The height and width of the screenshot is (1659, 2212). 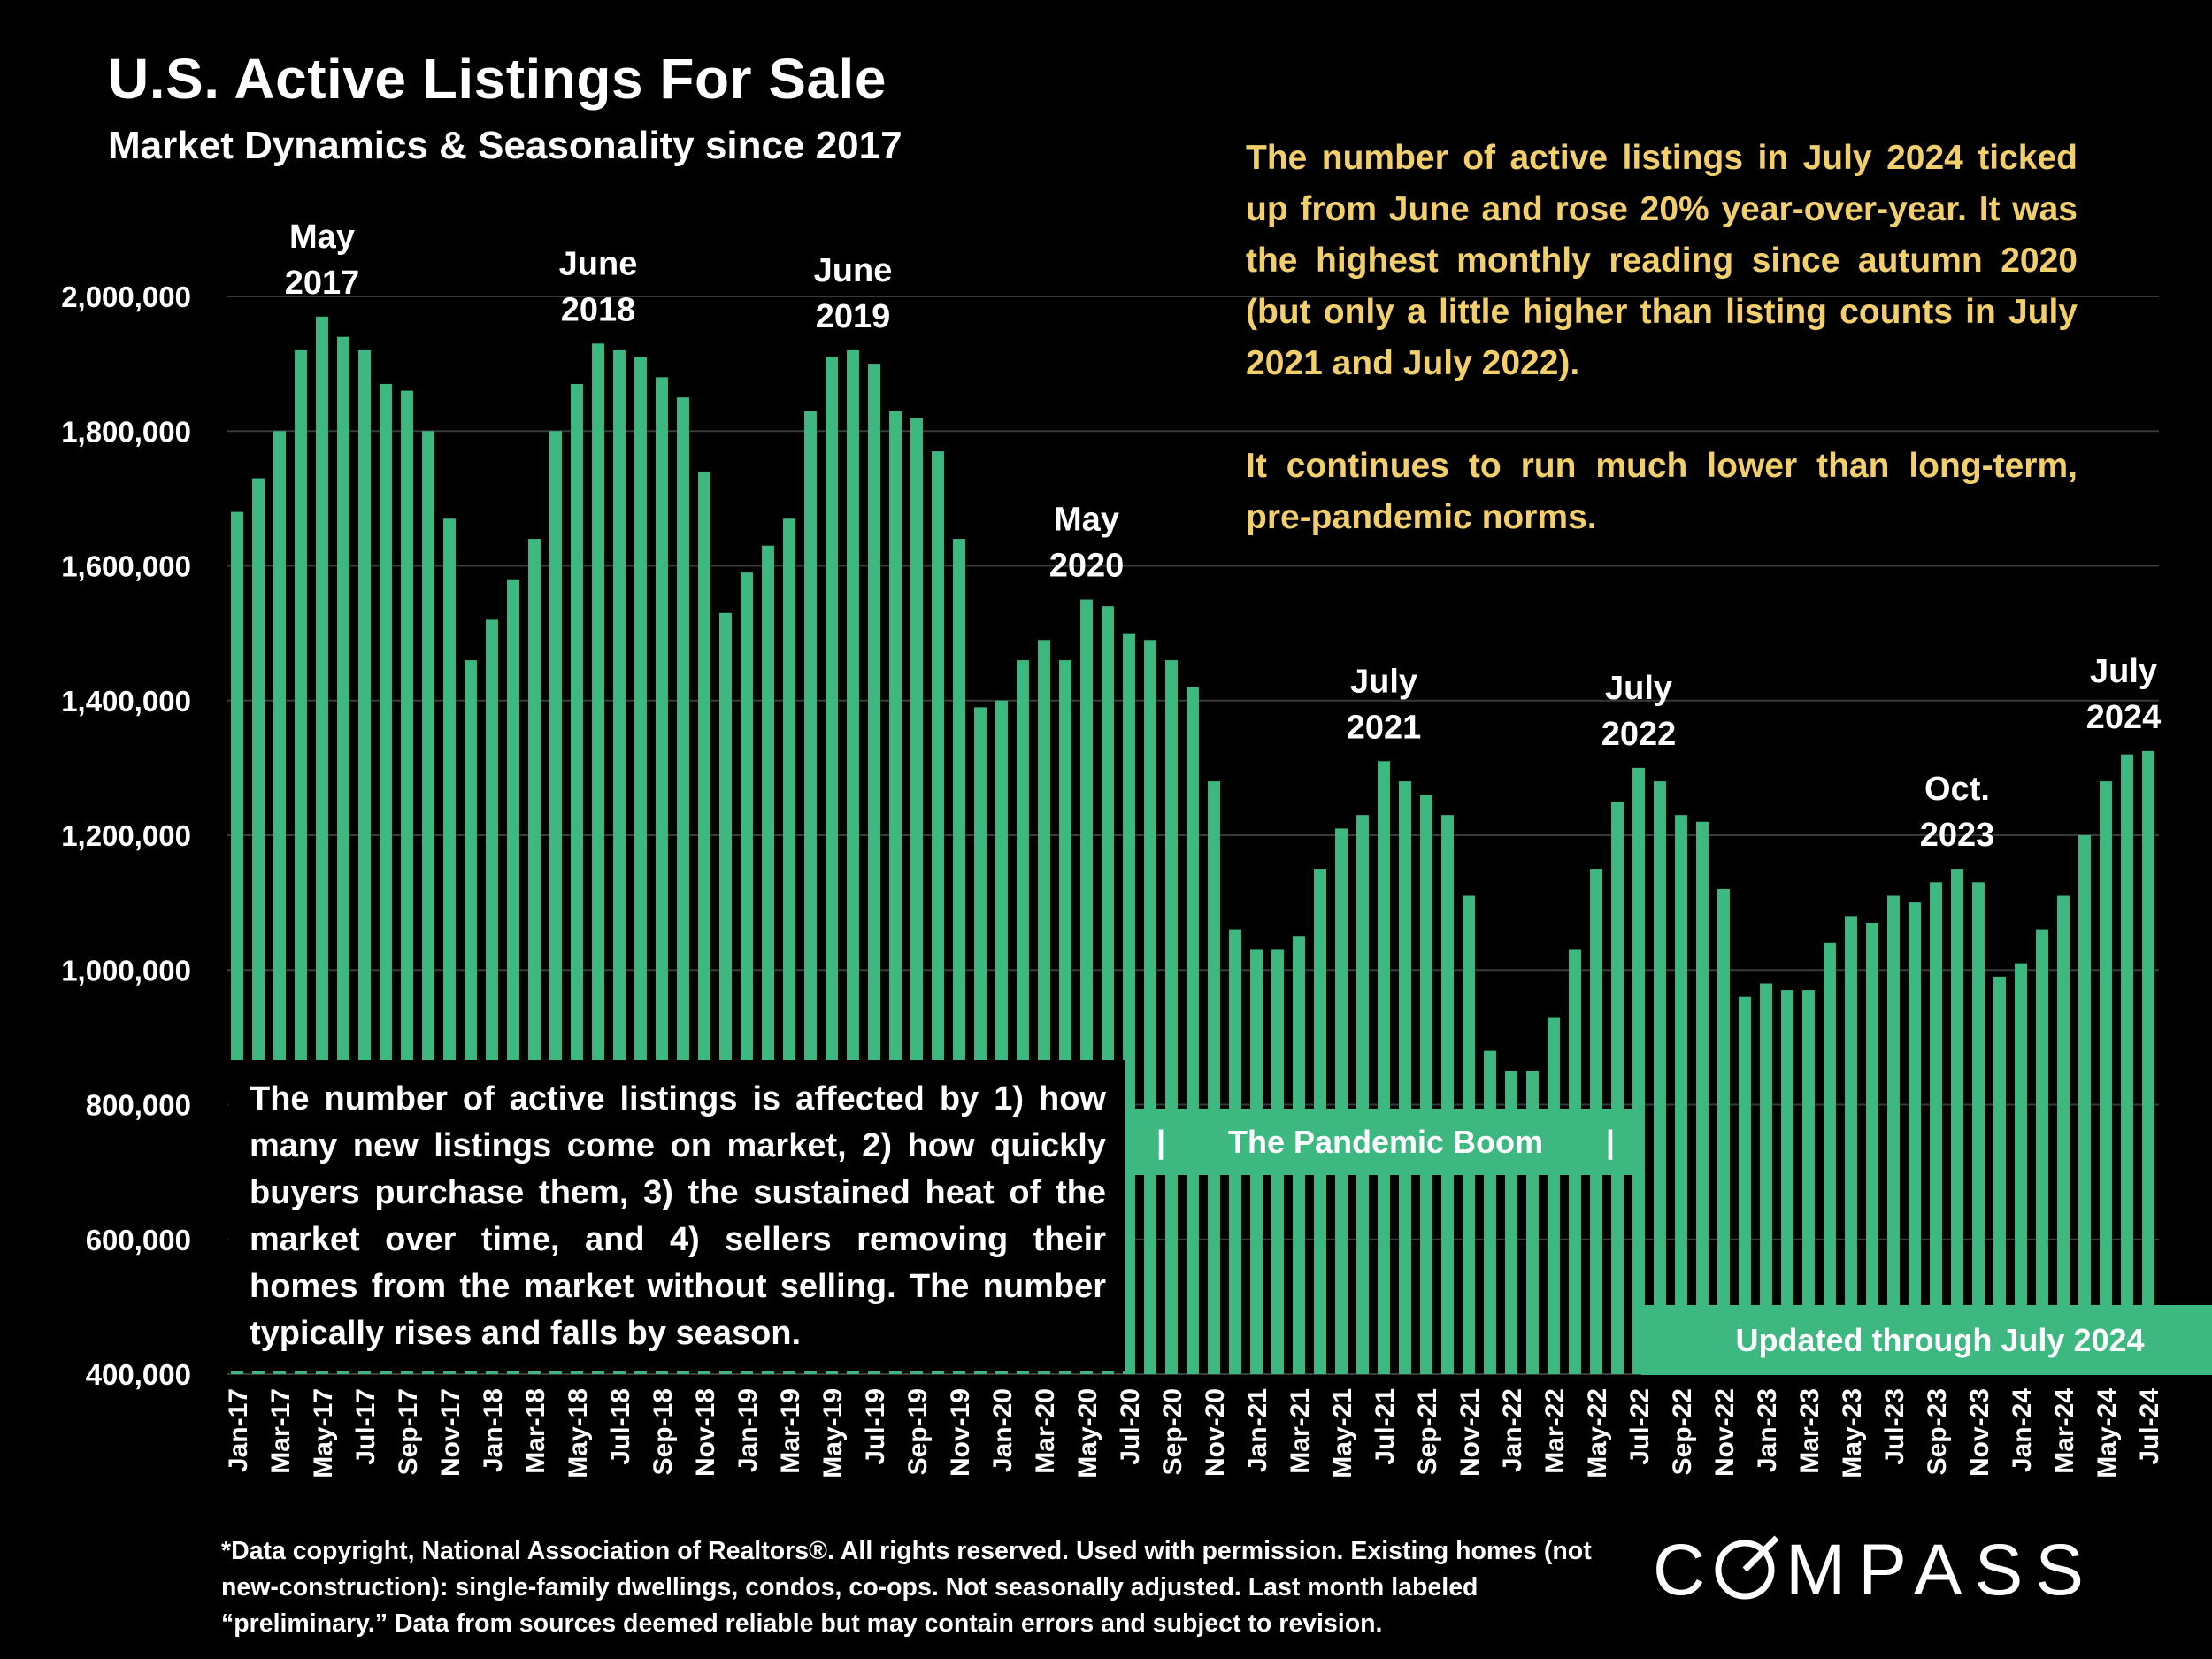 I want to click on x-tick-label: Jan-21, so click(x=1257, y=1430).